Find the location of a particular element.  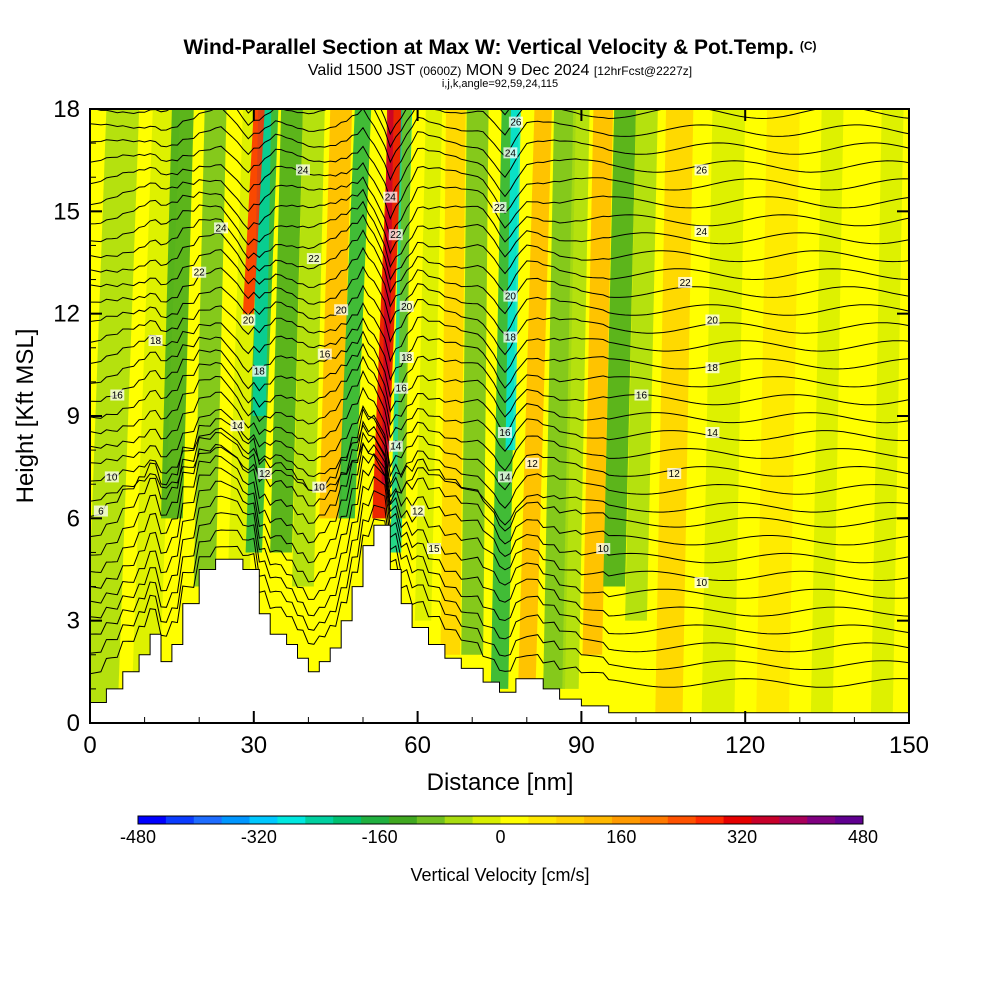

contour-label: 26 is located at coordinates (515, 122).